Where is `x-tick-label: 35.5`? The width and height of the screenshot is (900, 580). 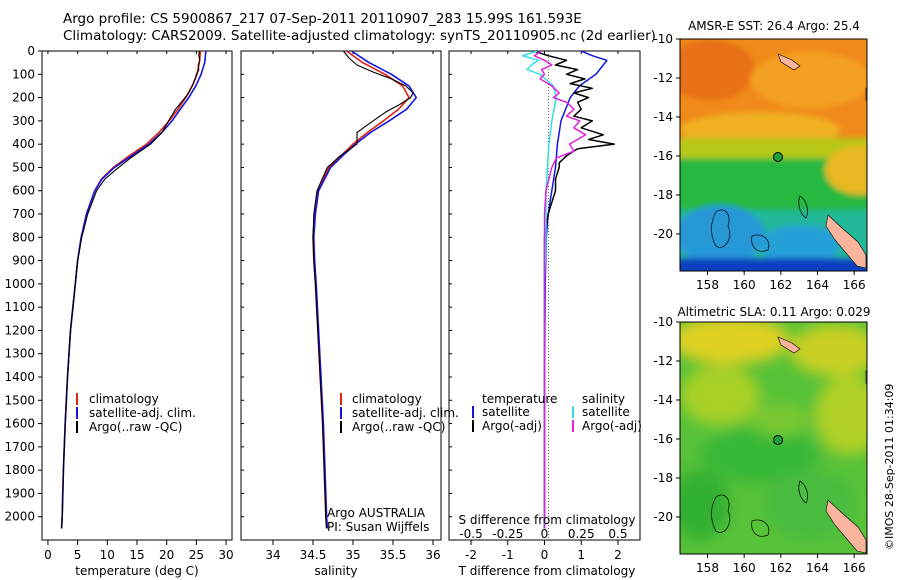 x-tick-label: 35.5 is located at coordinates (393, 555).